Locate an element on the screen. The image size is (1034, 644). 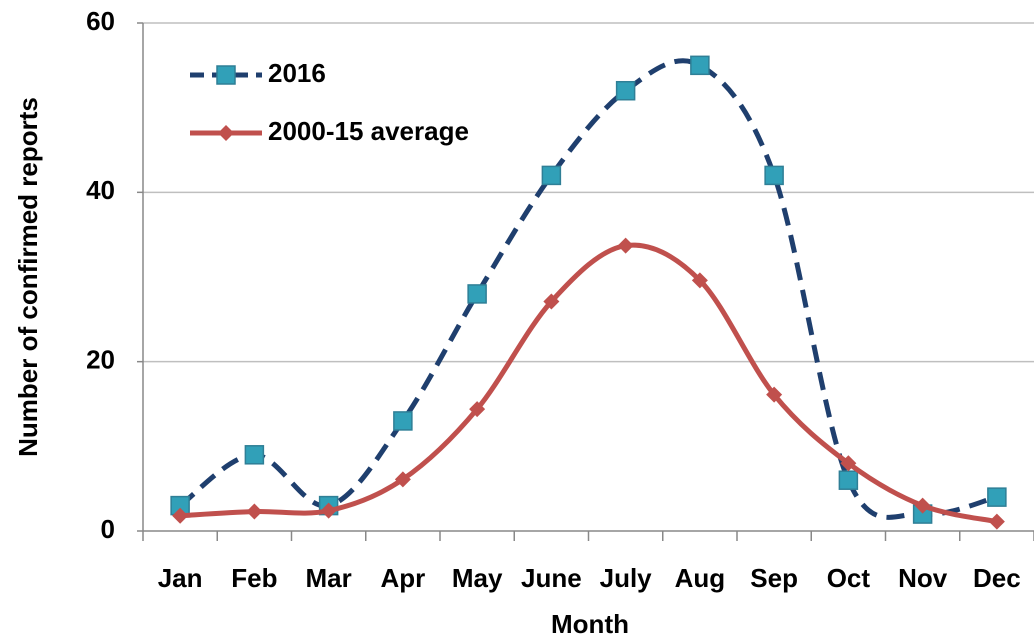
y-tick-label: 60 is located at coordinates (100, 21).